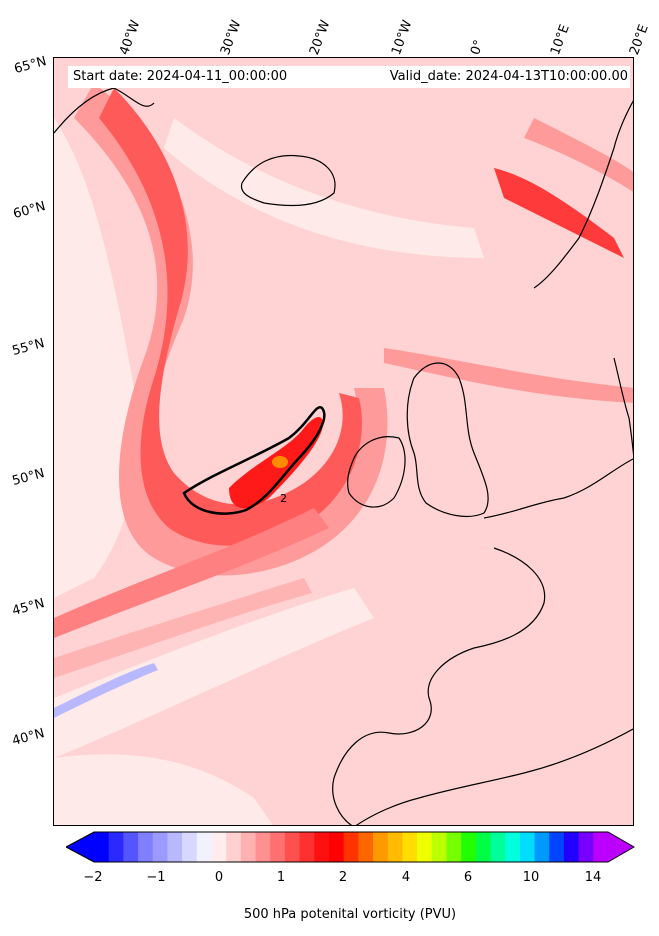 The height and width of the screenshot is (936, 659). What do you see at coordinates (447, 440) in the screenshot?
I see `britain-coast` at bounding box center [447, 440].